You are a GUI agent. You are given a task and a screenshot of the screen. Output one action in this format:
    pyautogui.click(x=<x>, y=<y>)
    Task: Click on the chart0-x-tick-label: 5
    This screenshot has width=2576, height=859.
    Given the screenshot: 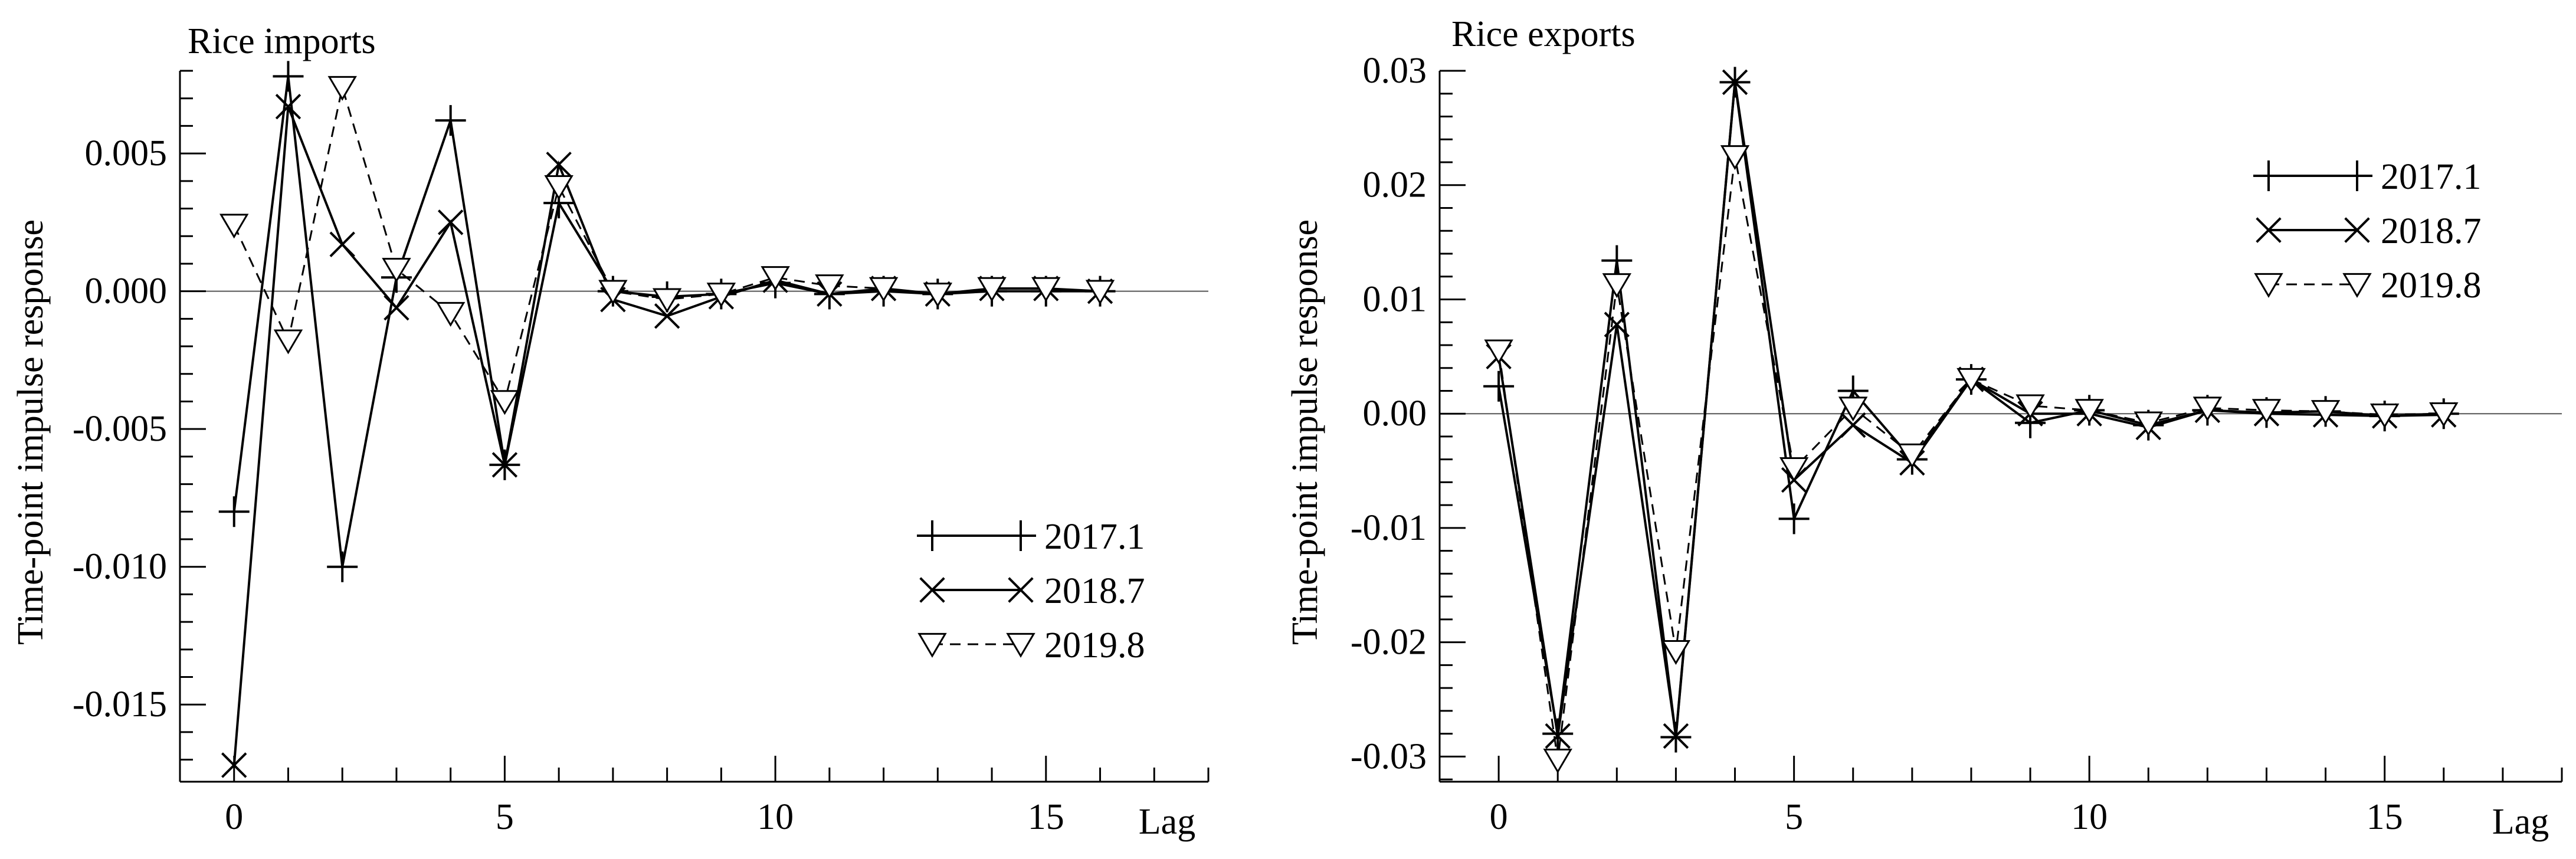 What is the action you would take?
    pyautogui.click(x=505, y=817)
    